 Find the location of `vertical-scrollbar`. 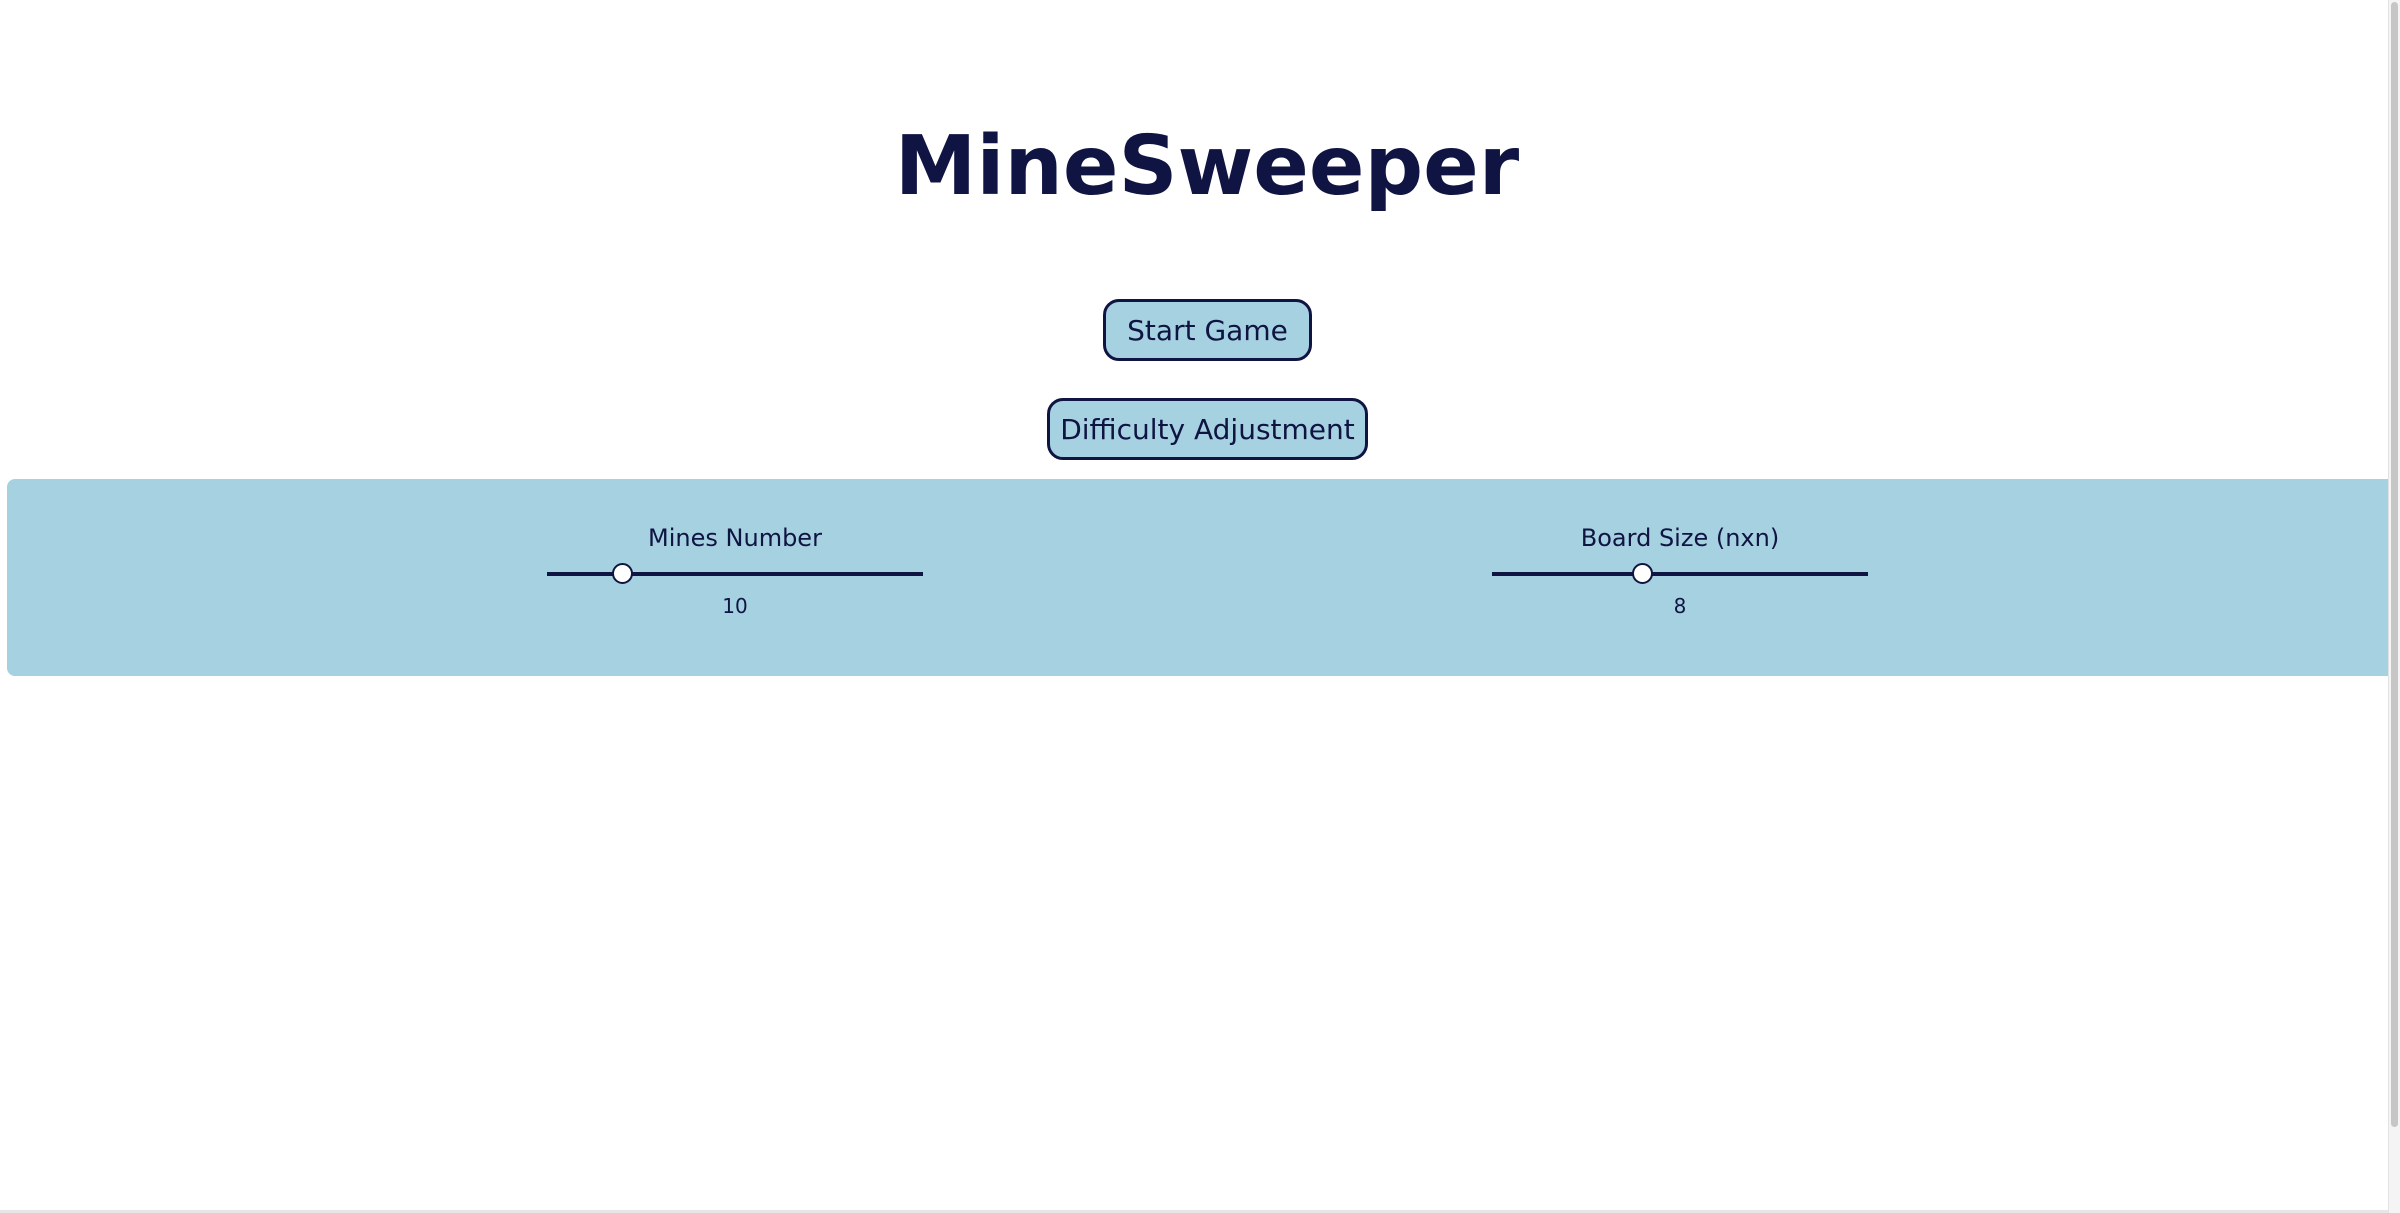

vertical-scrollbar is located at coordinates (2394, 606).